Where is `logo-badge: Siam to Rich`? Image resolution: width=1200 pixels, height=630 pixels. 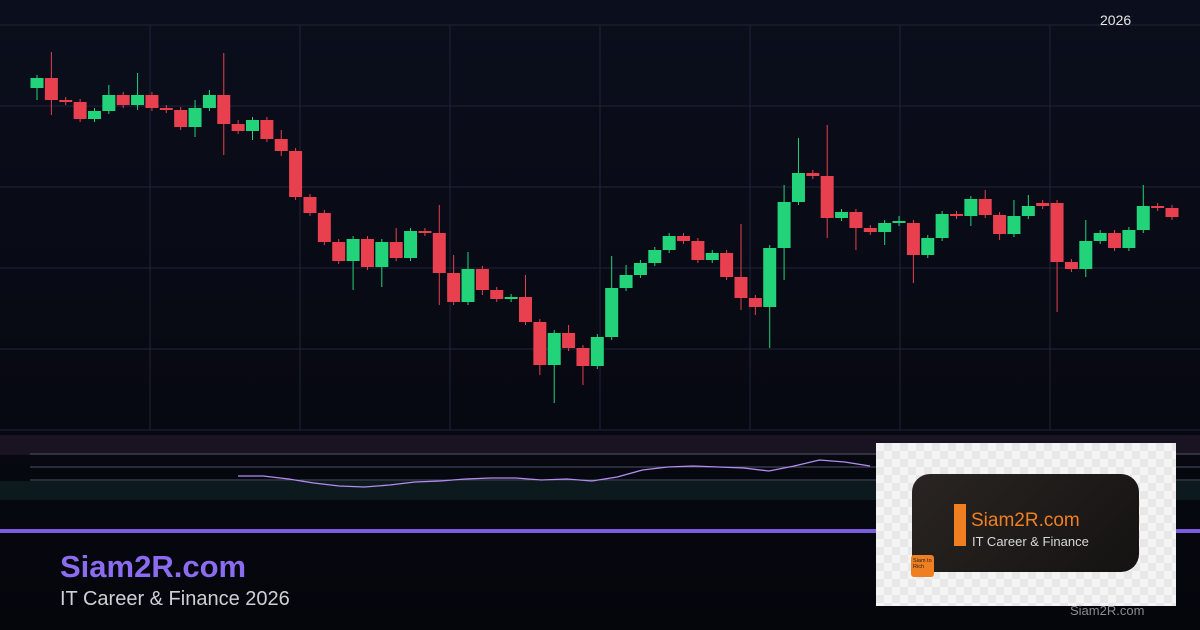
logo-badge: Siam to Rich is located at coordinates (922, 566).